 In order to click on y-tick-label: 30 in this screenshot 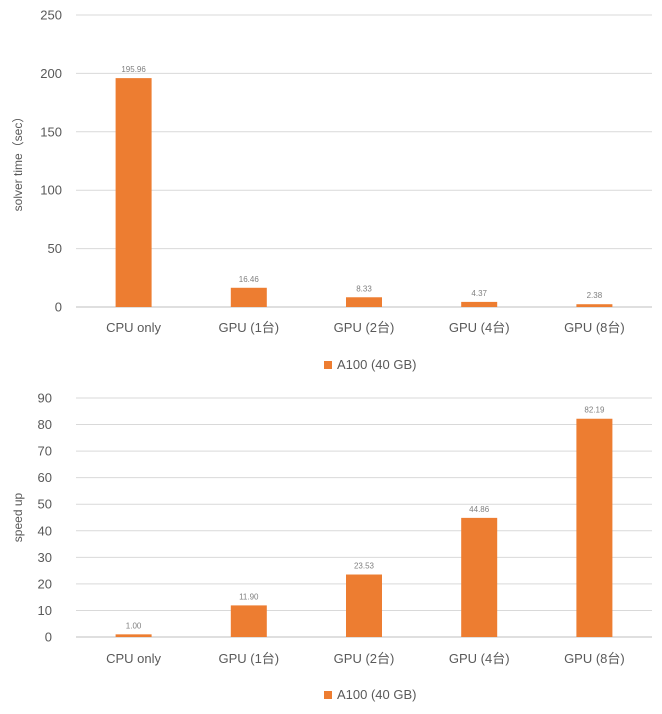, I will do `click(45, 557)`.